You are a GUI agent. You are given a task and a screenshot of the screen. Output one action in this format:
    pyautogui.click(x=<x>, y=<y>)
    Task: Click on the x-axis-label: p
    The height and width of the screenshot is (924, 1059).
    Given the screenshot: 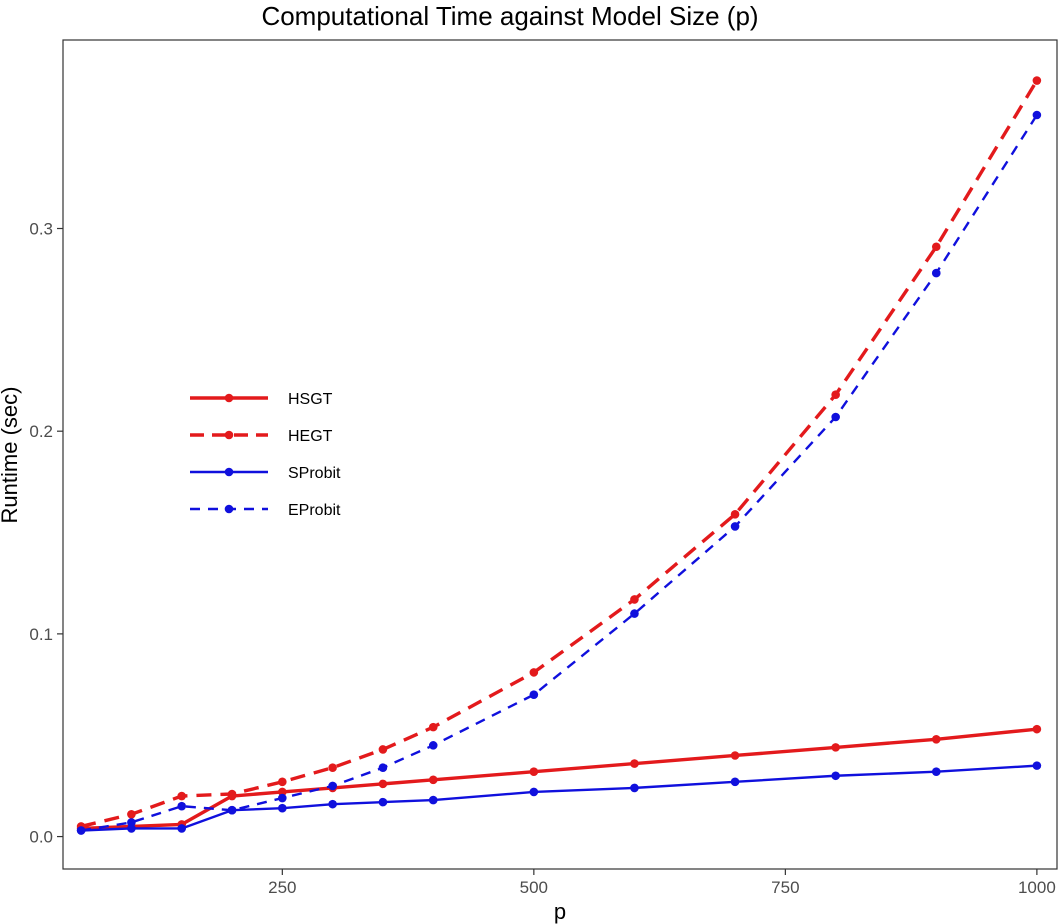 What is the action you would take?
    pyautogui.click(x=560, y=911)
    